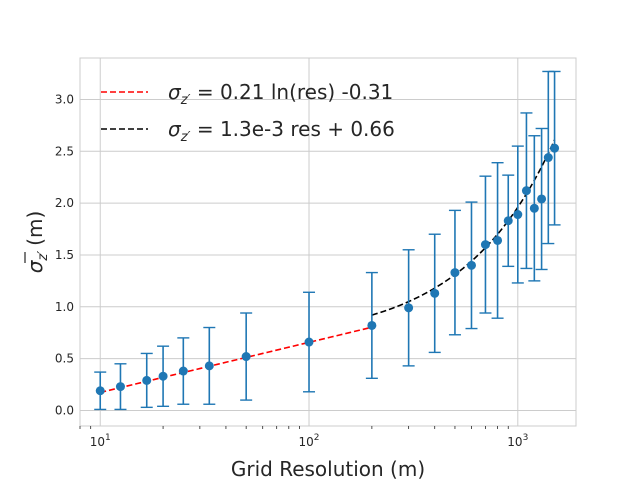 This screenshot has height=480, width=640. Describe the element at coordinates (280, 94) in the screenshot. I see `legend-label-1: σz′ = 0.21 ln(res) -0.31` at that location.